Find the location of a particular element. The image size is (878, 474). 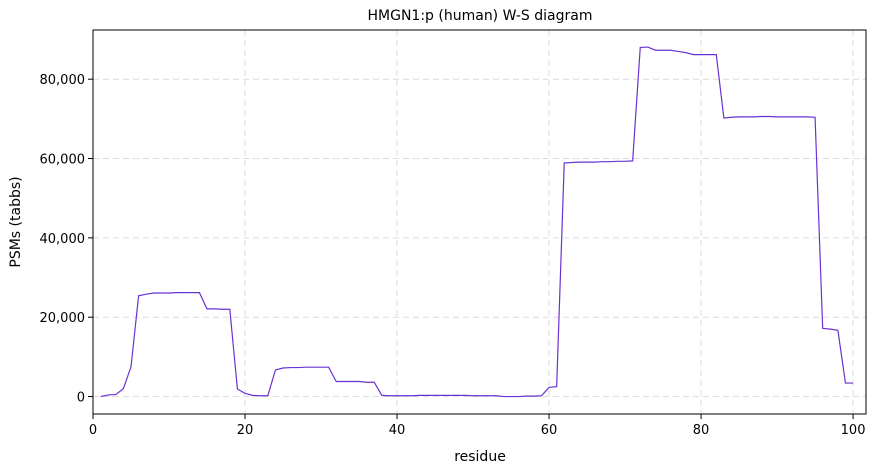

y-tick-label: 80,000 is located at coordinates (63, 80).